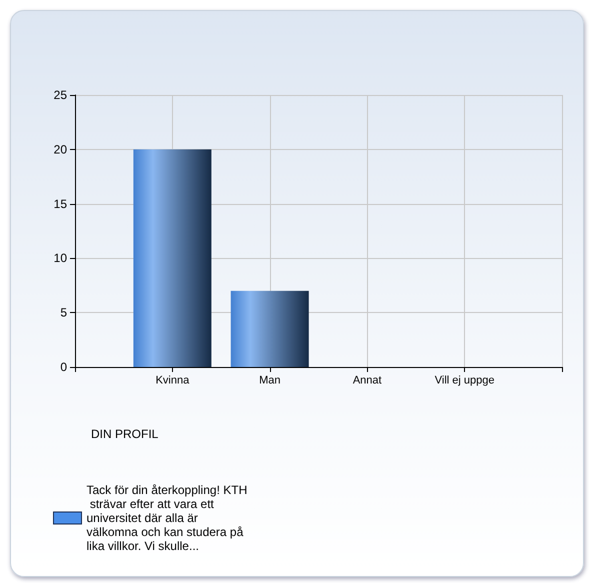 The height and width of the screenshot is (583, 589). I want to click on x-tick-label: Kvinna, so click(173, 380).